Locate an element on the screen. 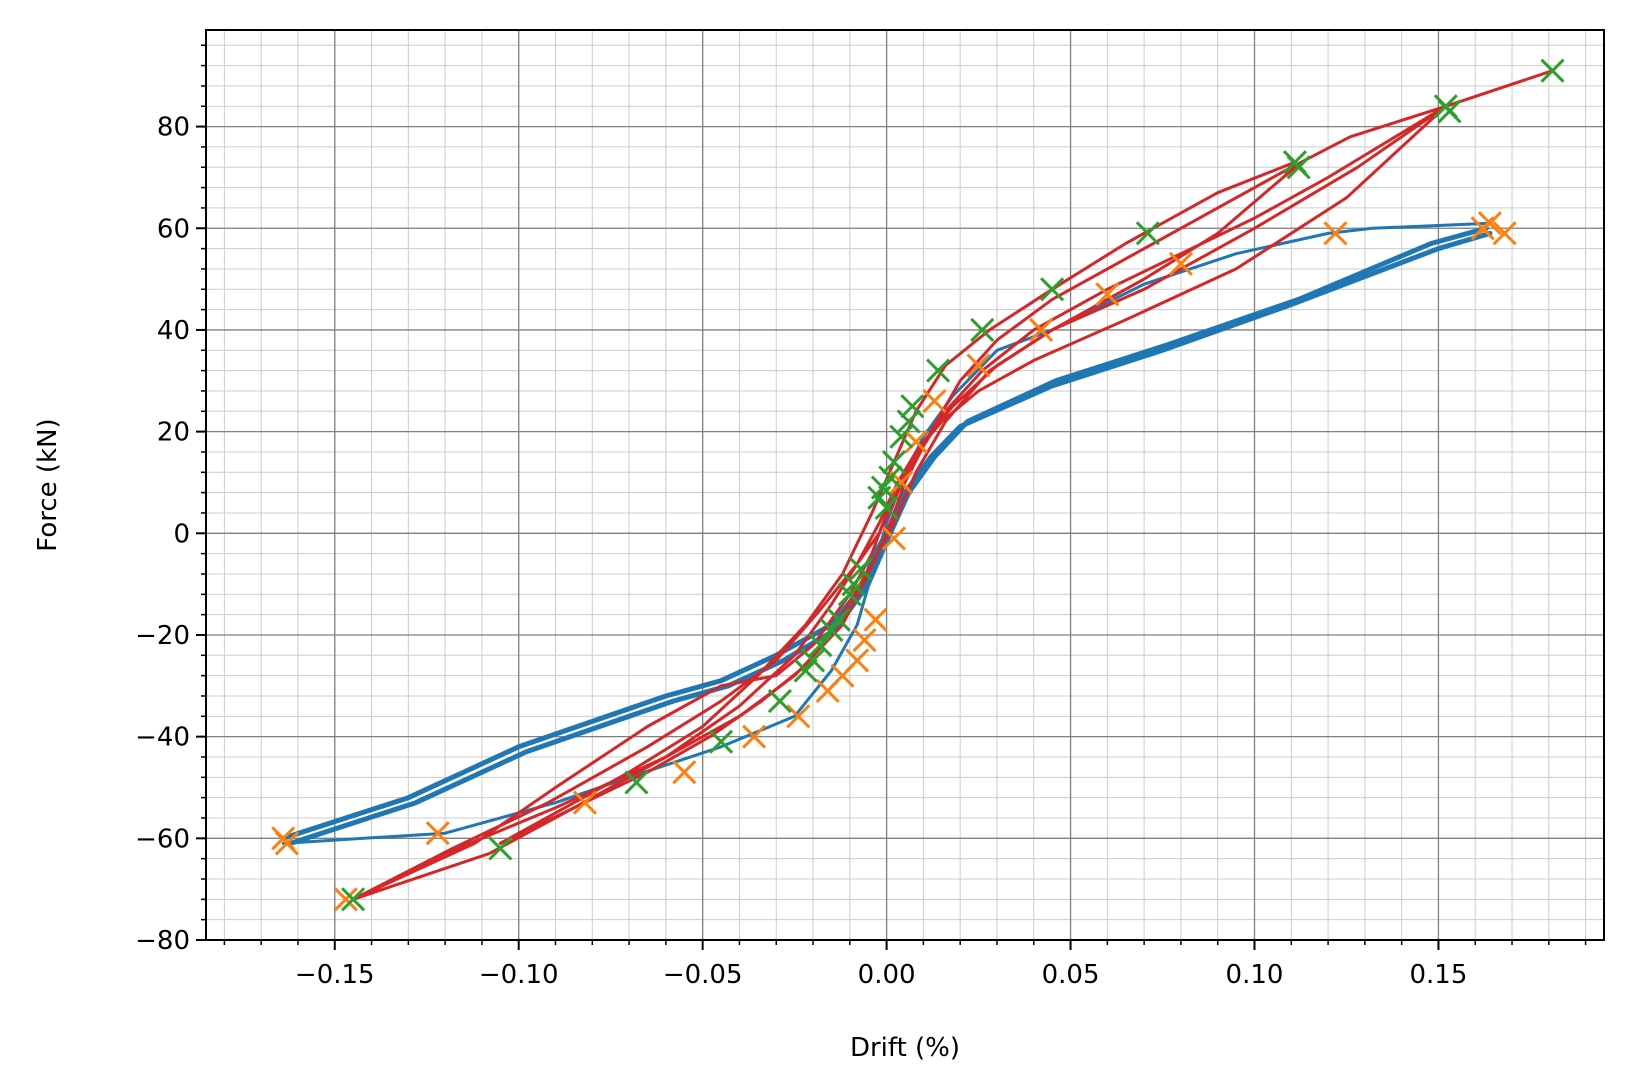 This screenshot has height=1091, width=1628. y-tick-label: −80 is located at coordinates (162, 941).